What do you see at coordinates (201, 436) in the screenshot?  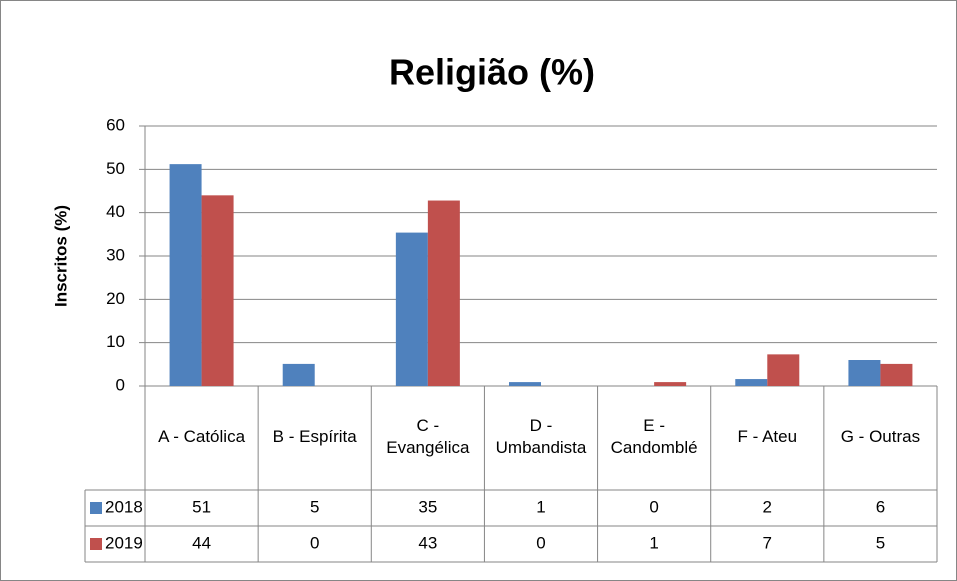 I see `x-tick-label: A - Católica` at bounding box center [201, 436].